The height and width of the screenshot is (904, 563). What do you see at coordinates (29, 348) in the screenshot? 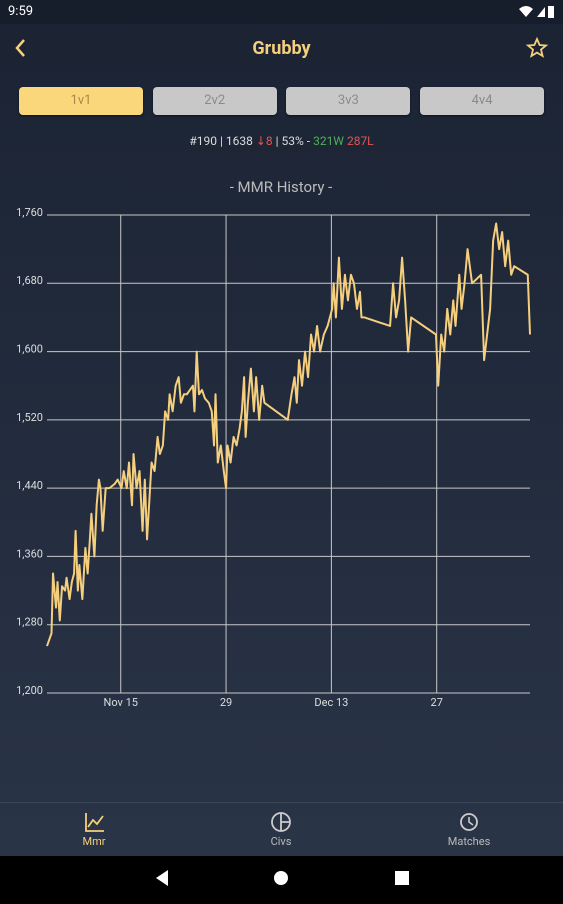
I see `y-tick-label: 1,600` at bounding box center [29, 348].